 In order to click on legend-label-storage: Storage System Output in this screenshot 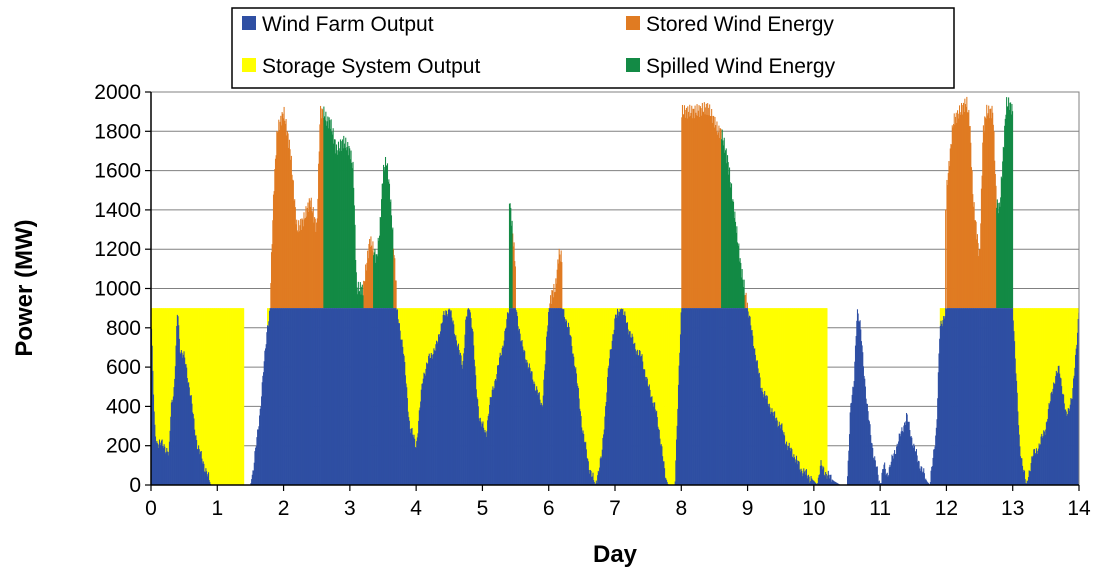, I will do `click(371, 66)`.